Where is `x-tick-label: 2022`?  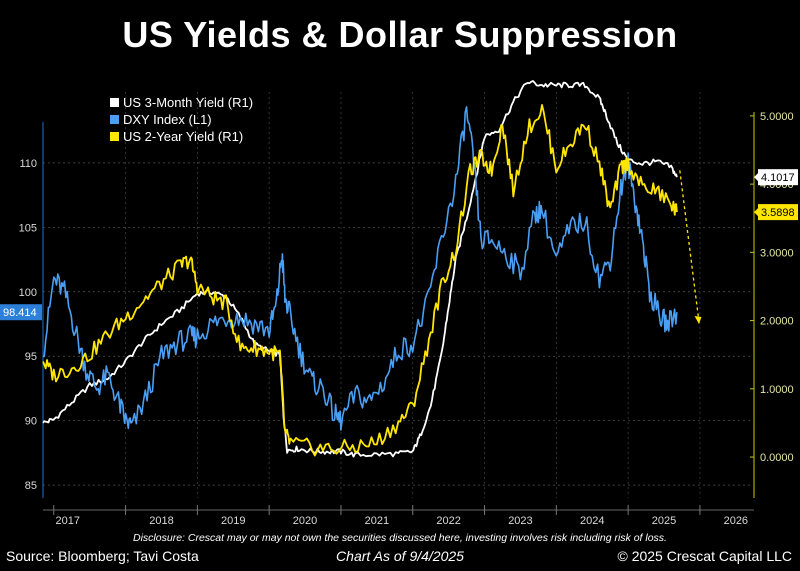
x-tick-label: 2022 is located at coordinates (448, 521).